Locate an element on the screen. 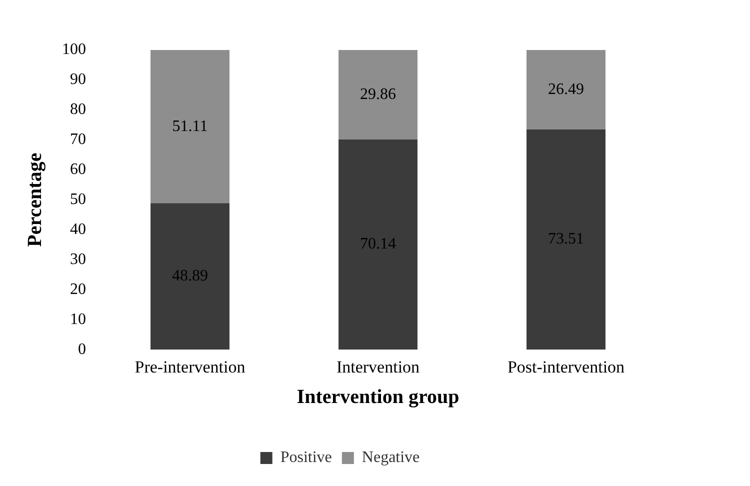 Image resolution: width=750 pixels, height=486 pixels. y-tick-label: 70 is located at coordinates (78, 139).